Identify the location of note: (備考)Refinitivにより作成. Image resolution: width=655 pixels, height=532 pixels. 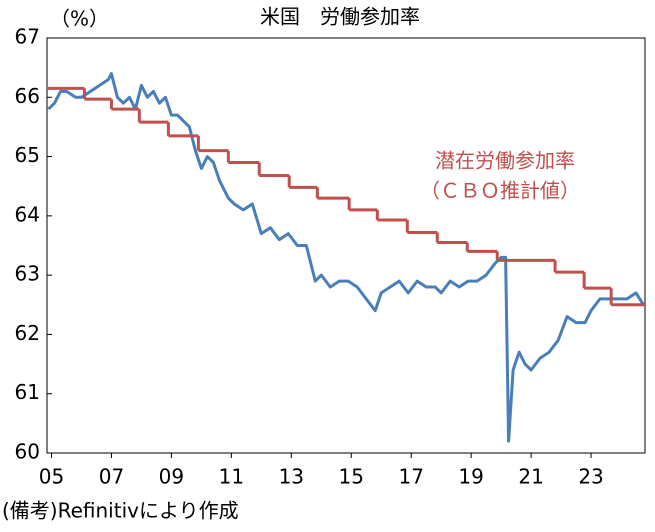
(120, 511).